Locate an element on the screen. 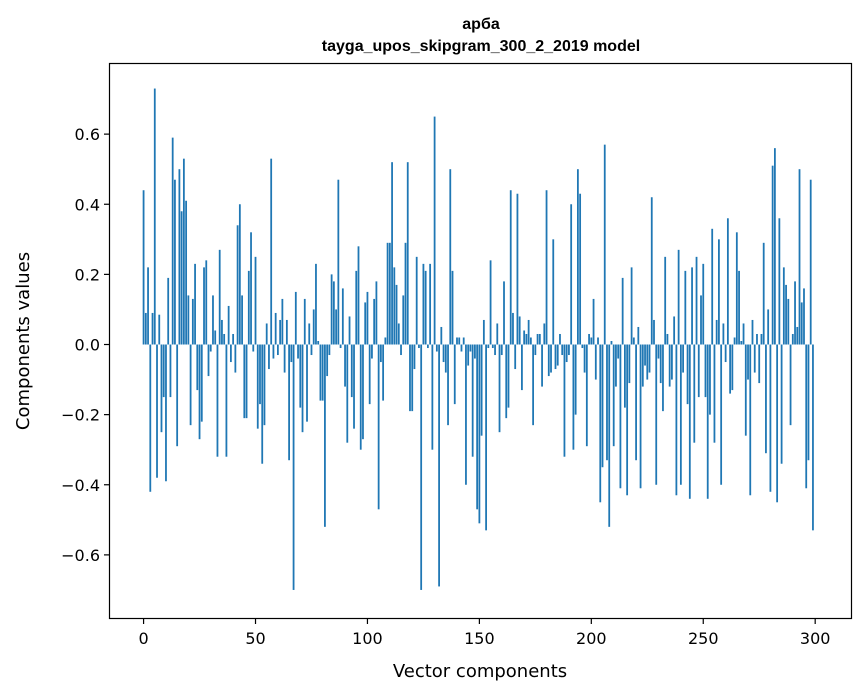 This screenshot has width=867, height=696. y-tick-label: −0.6 is located at coordinates (80, 555).